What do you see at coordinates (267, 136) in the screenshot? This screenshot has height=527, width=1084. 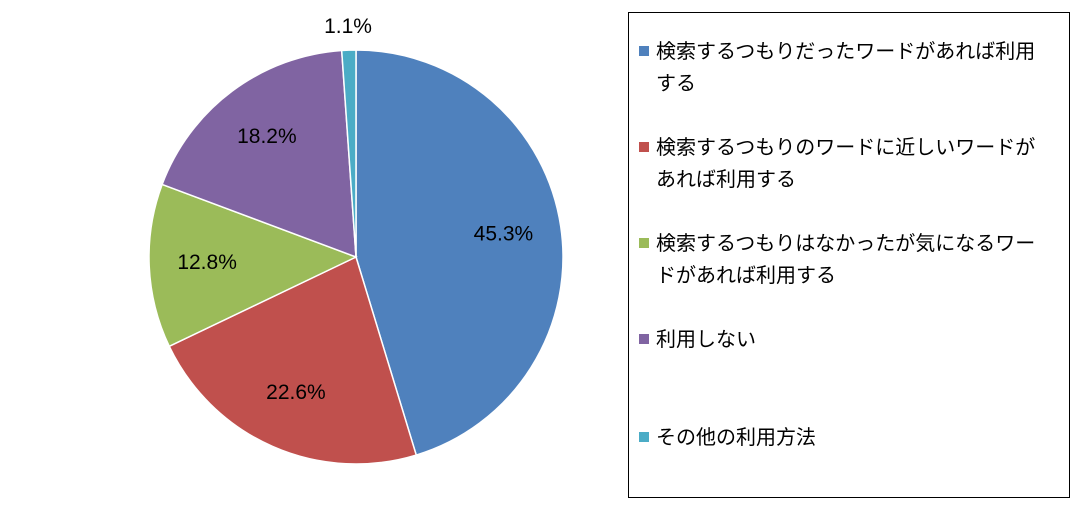 I see `data-label: 18.2%` at bounding box center [267, 136].